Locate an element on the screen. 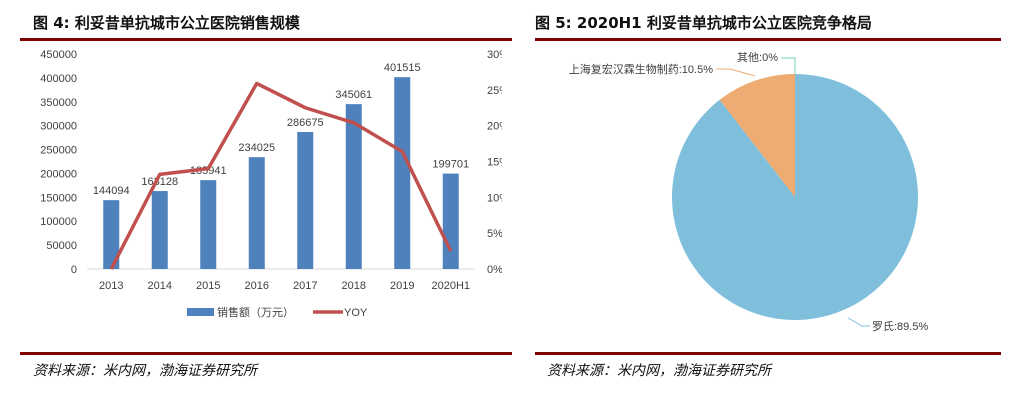 The image size is (1023, 410). left-axis-tick: 0 is located at coordinates (74, 270).